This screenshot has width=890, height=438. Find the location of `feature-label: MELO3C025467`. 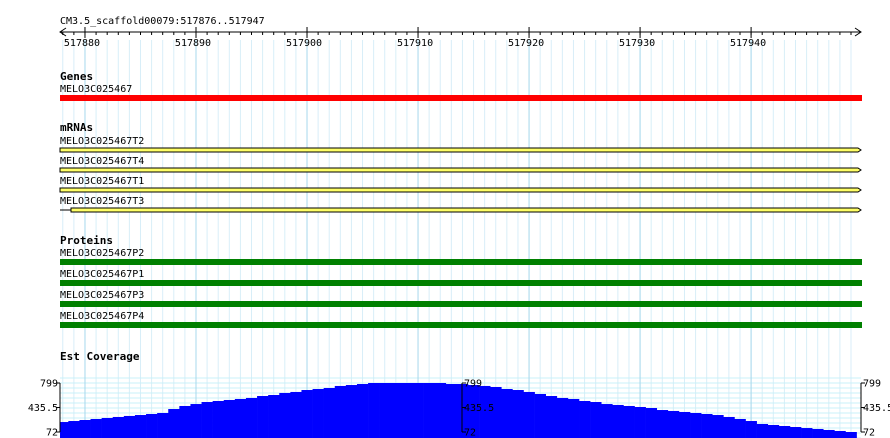

feature-label: MELO3C025467 is located at coordinates (96, 89).